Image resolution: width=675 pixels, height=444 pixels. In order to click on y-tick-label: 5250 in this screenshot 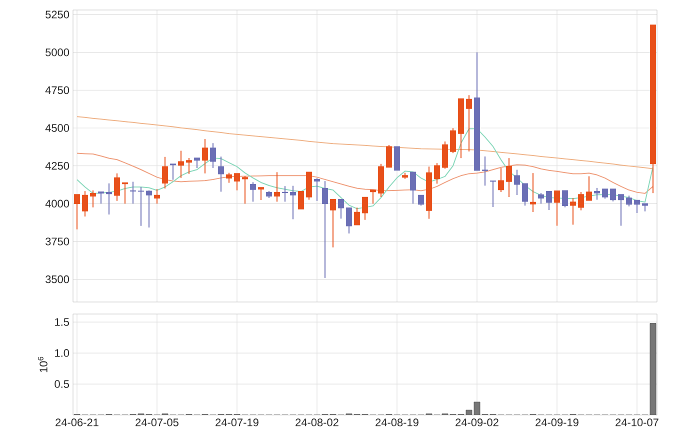, I will do `click(58, 14)`.